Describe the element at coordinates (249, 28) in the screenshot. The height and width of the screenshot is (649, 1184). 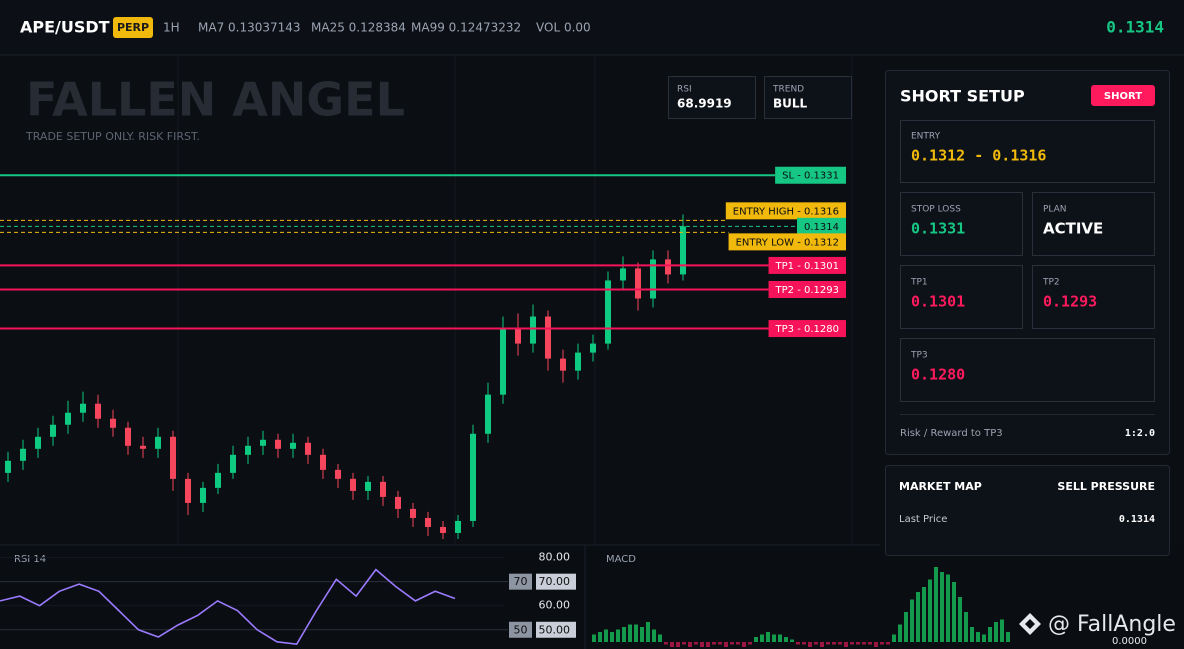
I see `ma7: MA7 0.13037143` at that location.